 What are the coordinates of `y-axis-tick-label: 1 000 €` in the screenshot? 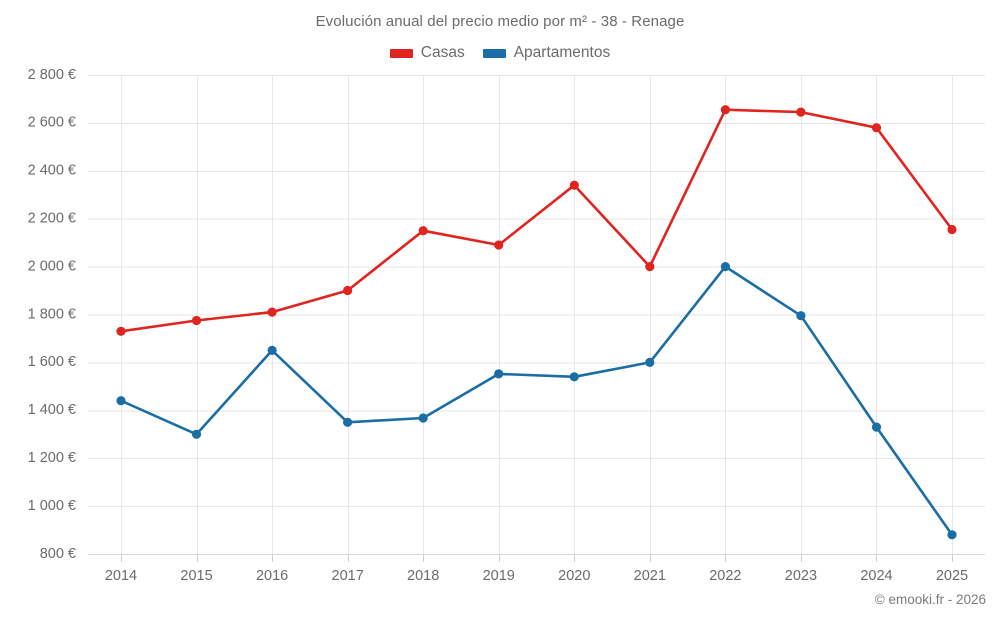 It's located at (52, 506).